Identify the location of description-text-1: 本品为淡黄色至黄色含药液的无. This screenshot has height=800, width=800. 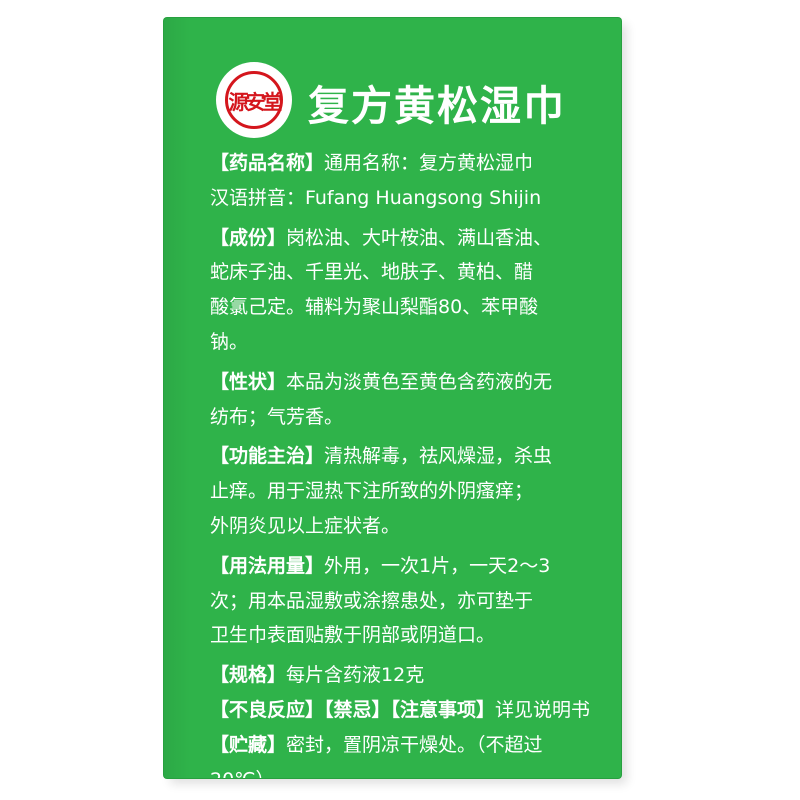
(419, 381).